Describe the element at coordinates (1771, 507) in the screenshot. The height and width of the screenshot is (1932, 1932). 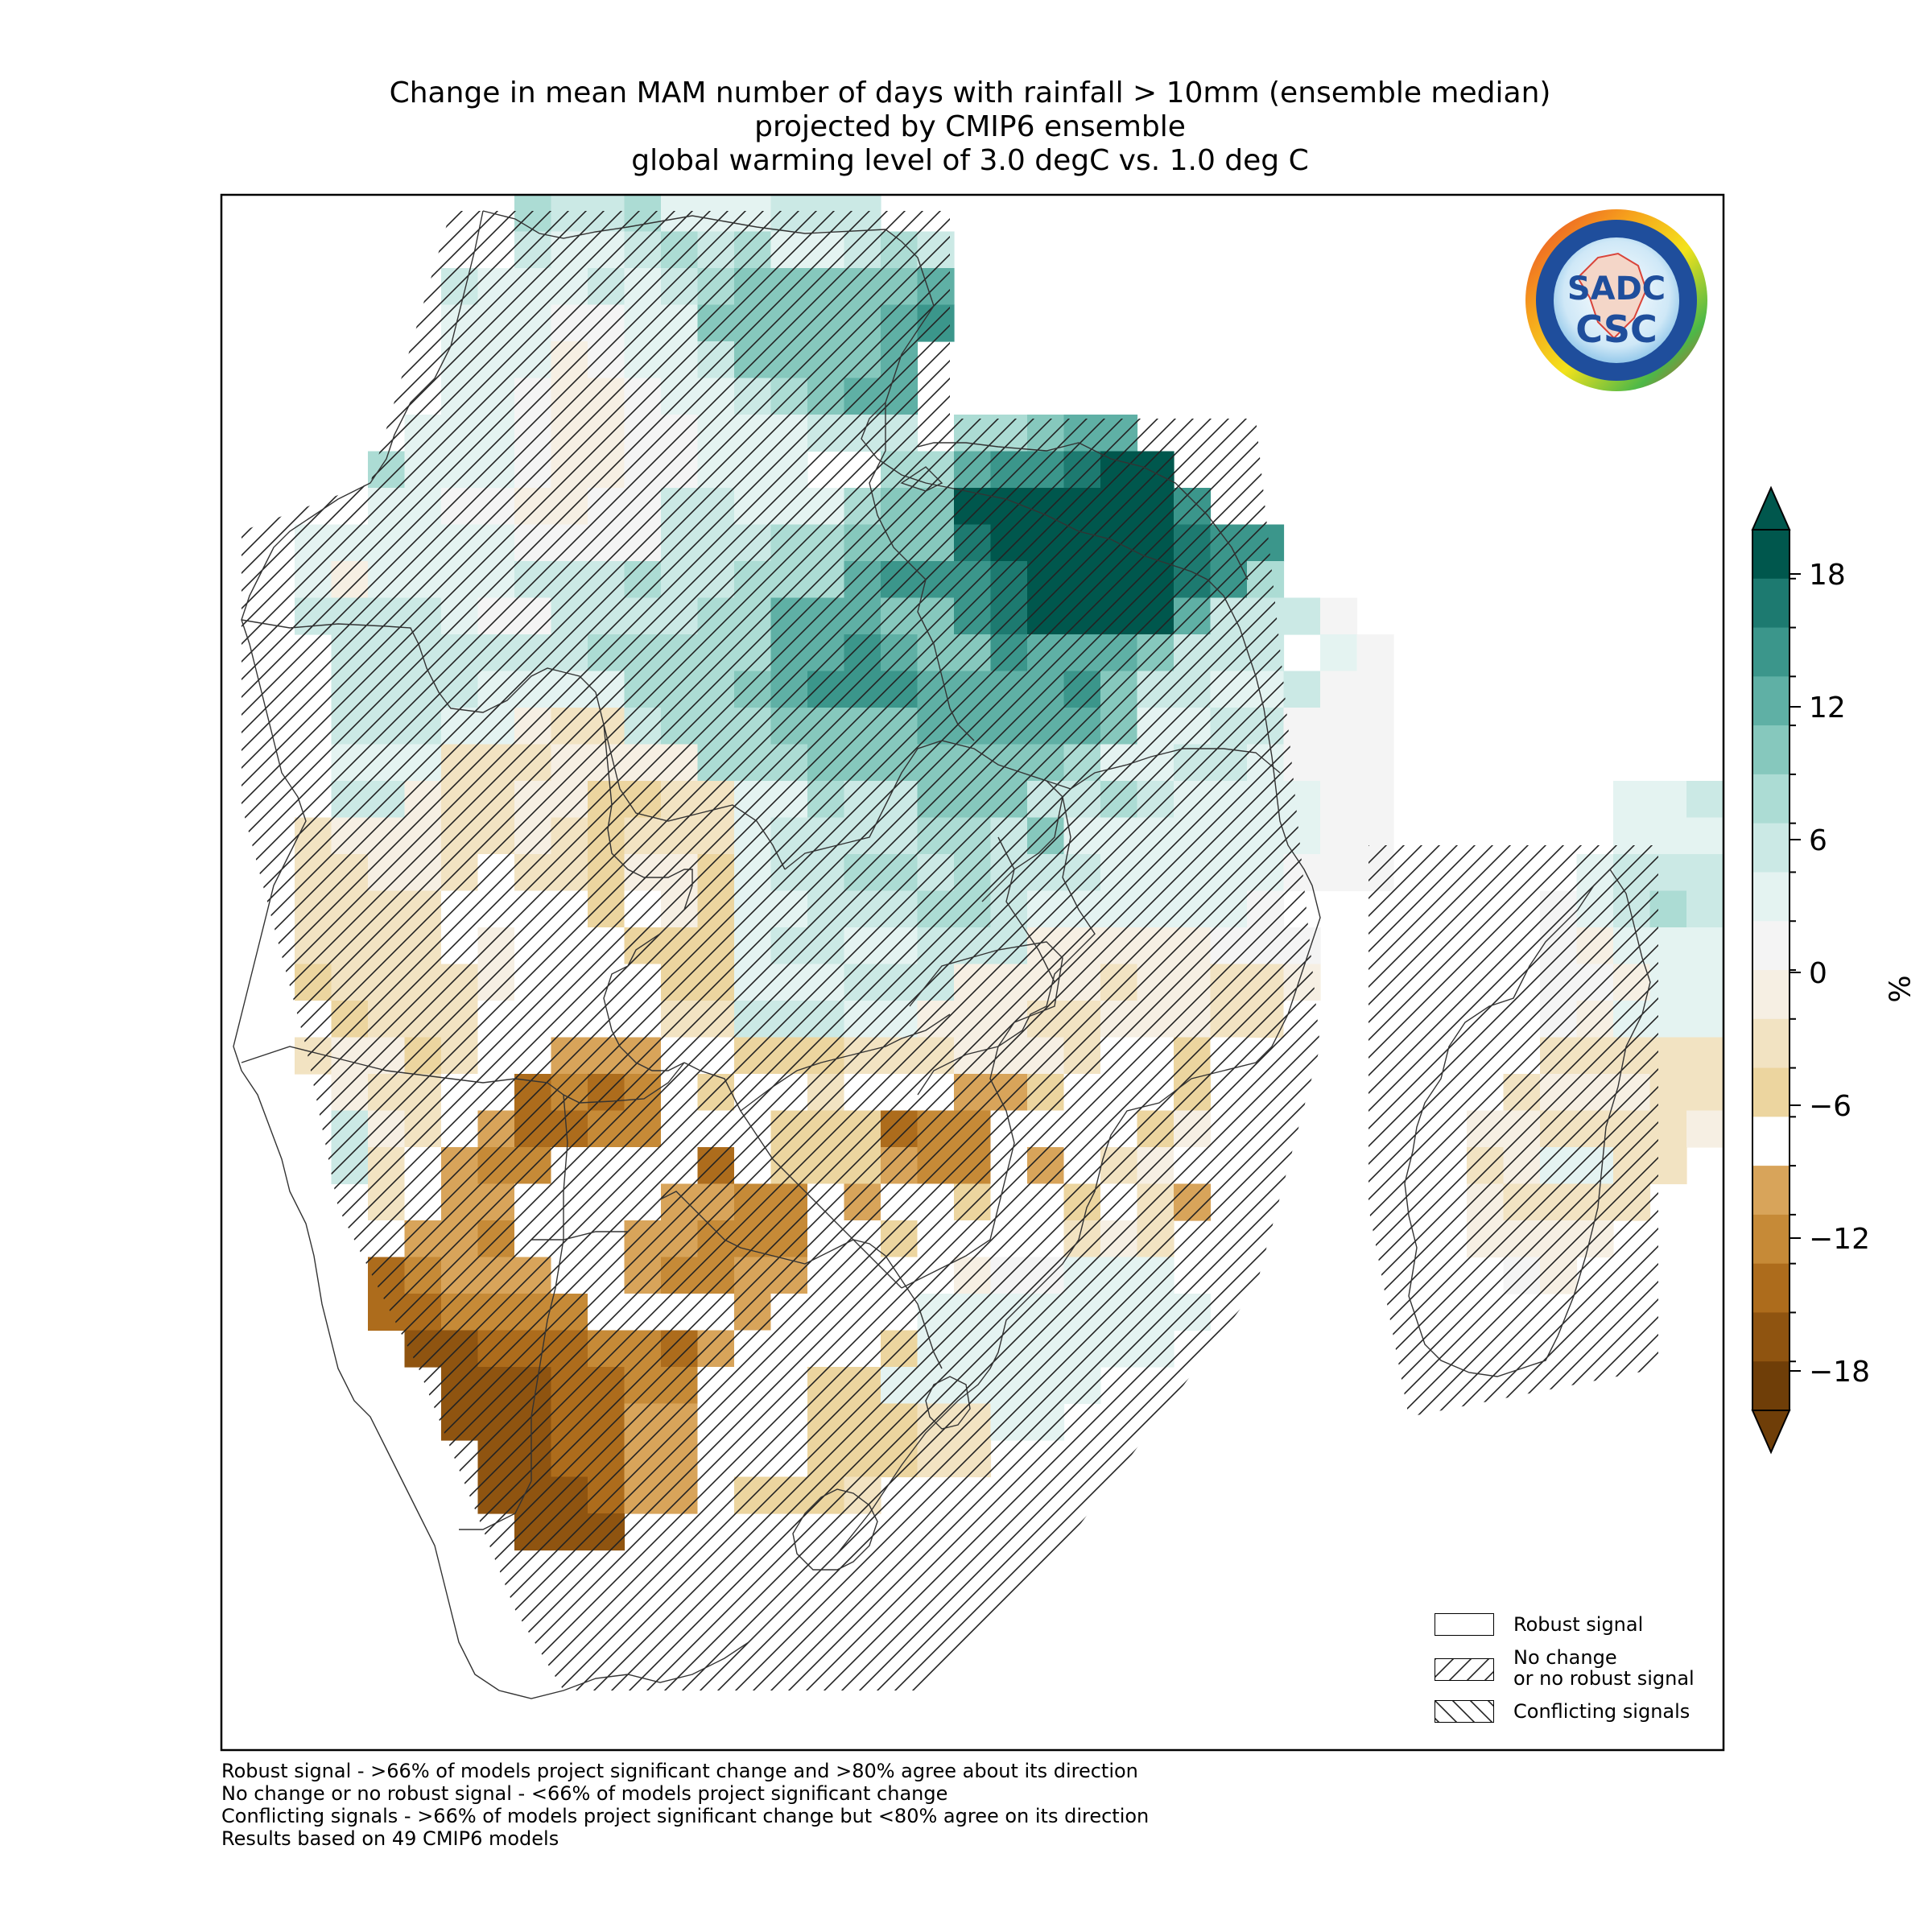
I see `colorbar-extend-top` at that location.